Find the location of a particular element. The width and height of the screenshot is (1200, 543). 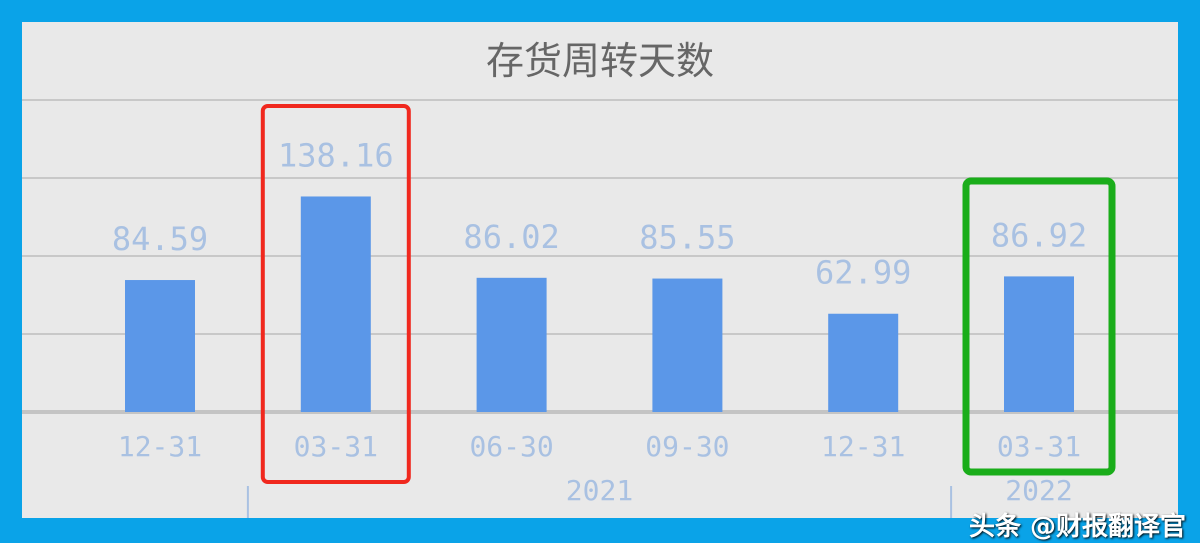

x-tick-label: 06-30 is located at coordinates (511, 446).